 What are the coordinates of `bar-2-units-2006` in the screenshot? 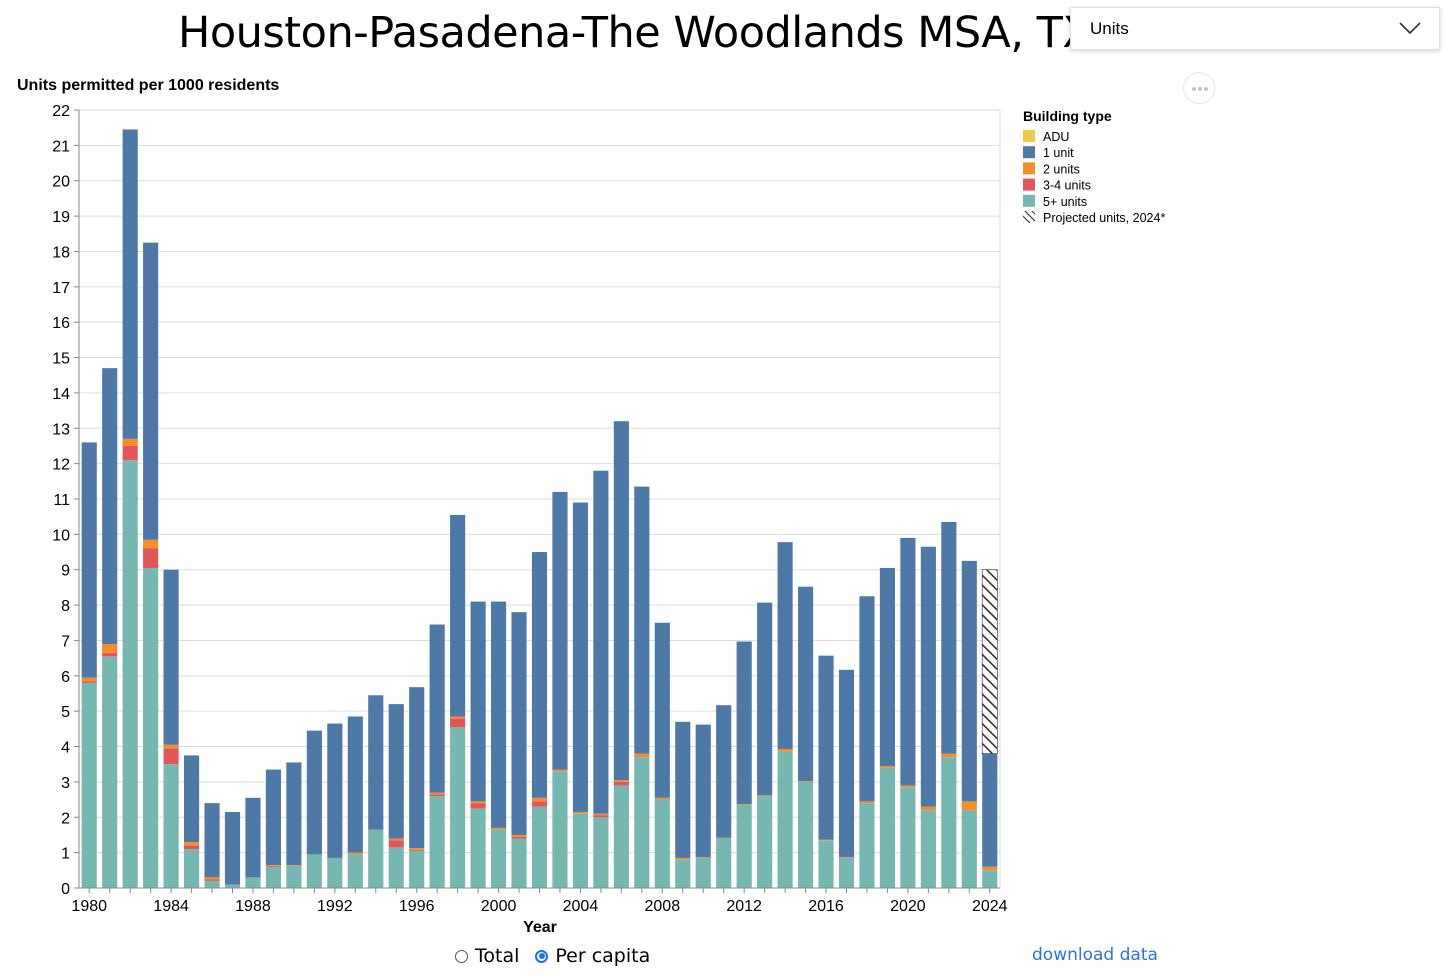 It's located at (621, 781).